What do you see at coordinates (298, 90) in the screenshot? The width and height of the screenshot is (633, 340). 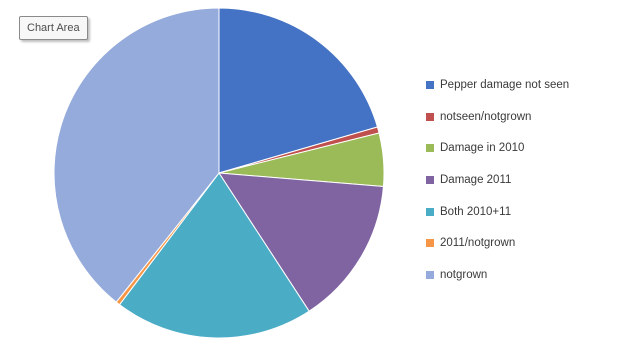 I see `pie-slice-pepper-damage-not-seen` at bounding box center [298, 90].